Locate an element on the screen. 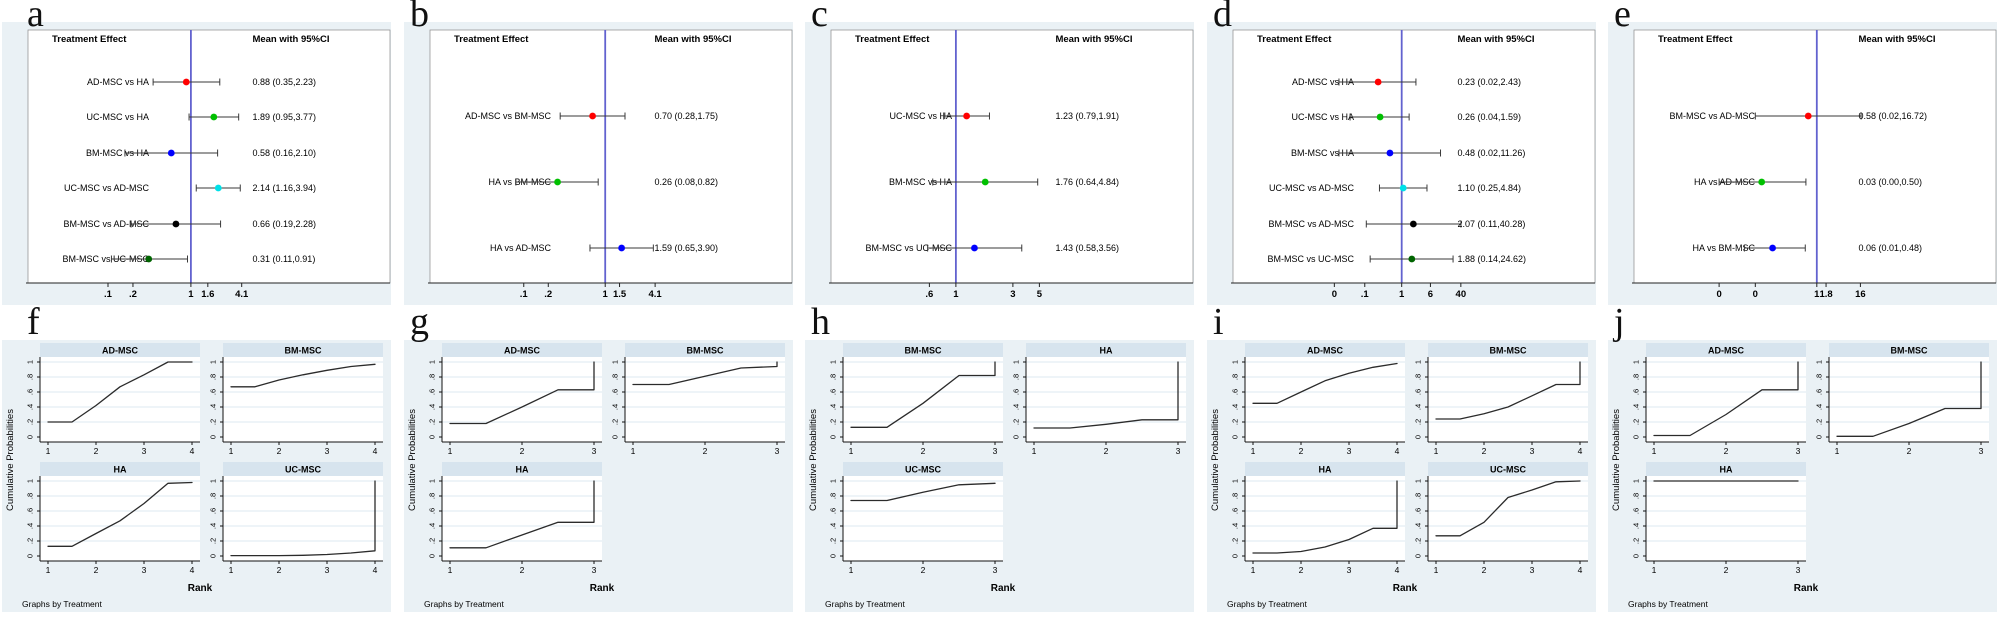  forest-row: BM-MSC vs UC-MSC 0.31 (0.11,0.91) is located at coordinates (189, 259).